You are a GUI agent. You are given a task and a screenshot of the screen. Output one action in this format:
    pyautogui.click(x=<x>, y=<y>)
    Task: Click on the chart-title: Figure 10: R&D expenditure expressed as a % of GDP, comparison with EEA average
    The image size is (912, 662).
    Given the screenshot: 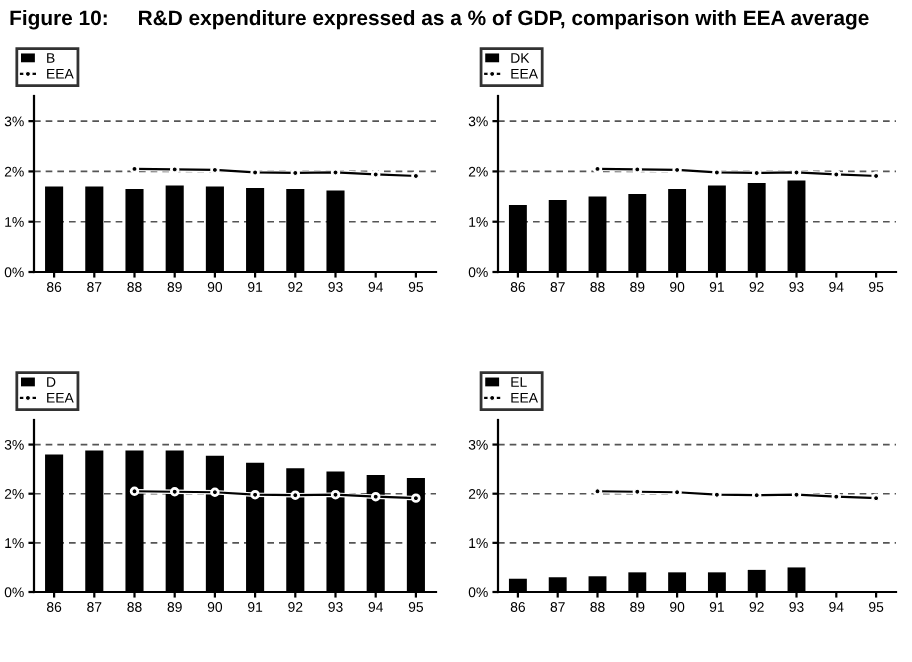 What is the action you would take?
    pyautogui.click(x=439, y=19)
    